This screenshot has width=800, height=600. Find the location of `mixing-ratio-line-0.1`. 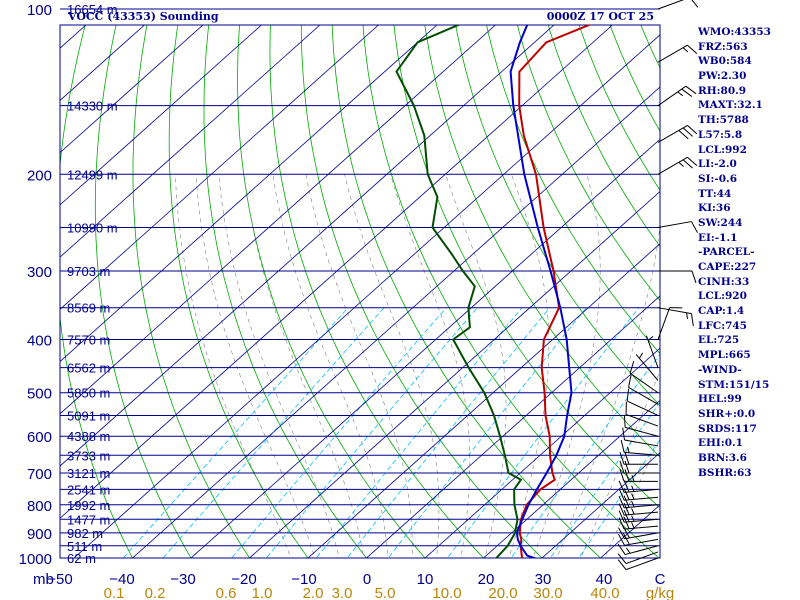

mixing-ratio-line-0.1 is located at coordinates (235, 432).